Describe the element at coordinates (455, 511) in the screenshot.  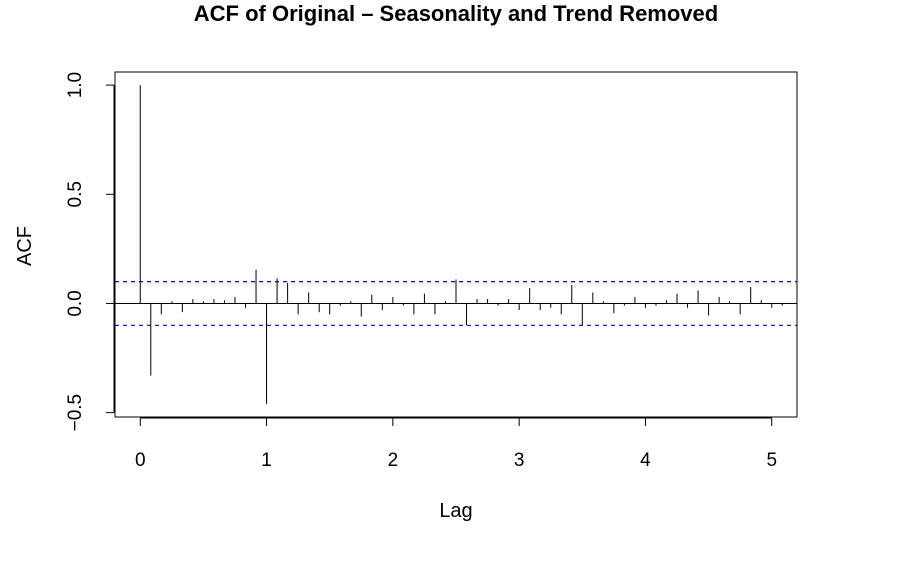
I see `x-axis-label: Lag` at that location.